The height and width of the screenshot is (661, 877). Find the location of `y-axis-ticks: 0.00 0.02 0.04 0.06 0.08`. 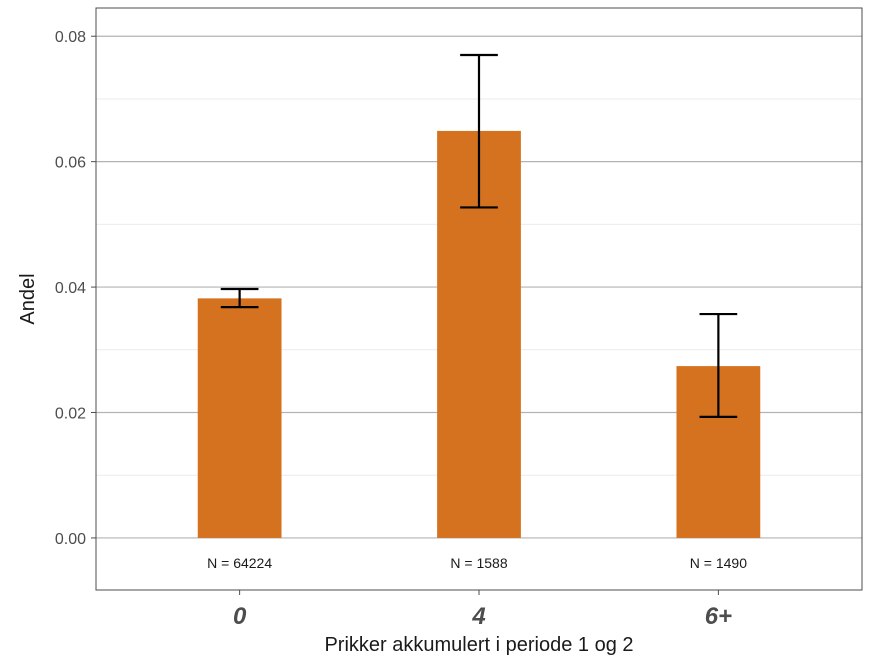

y-axis-ticks: 0.00 0.02 0.04 0.06 0.08 is located at coordinates (75, 288).